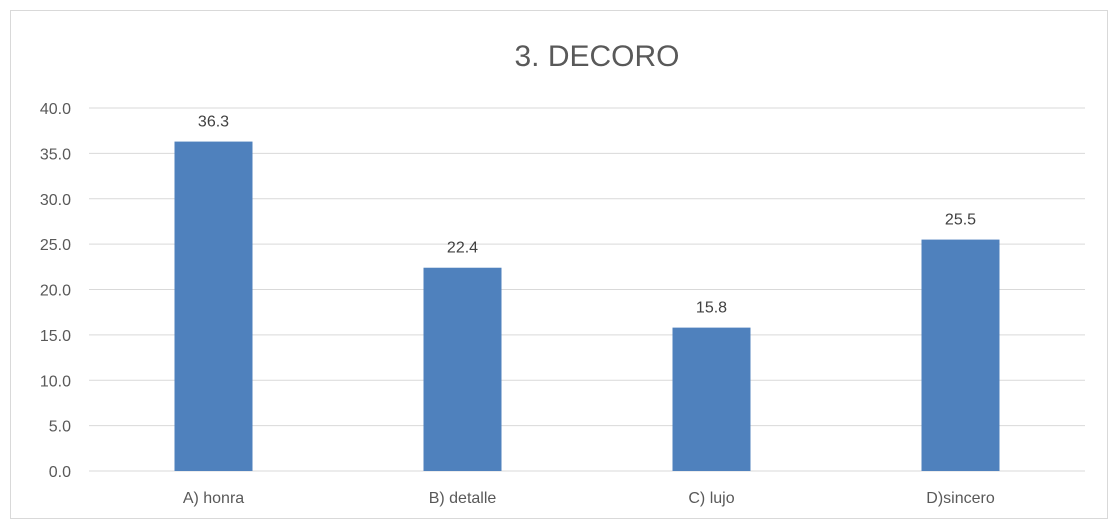 This screenshot has height=529, width=1118. What do you see at coordinates (55, 336) in the screenshot?
I see `y-tick-label: 15.0` at bounding box center [55, 336].